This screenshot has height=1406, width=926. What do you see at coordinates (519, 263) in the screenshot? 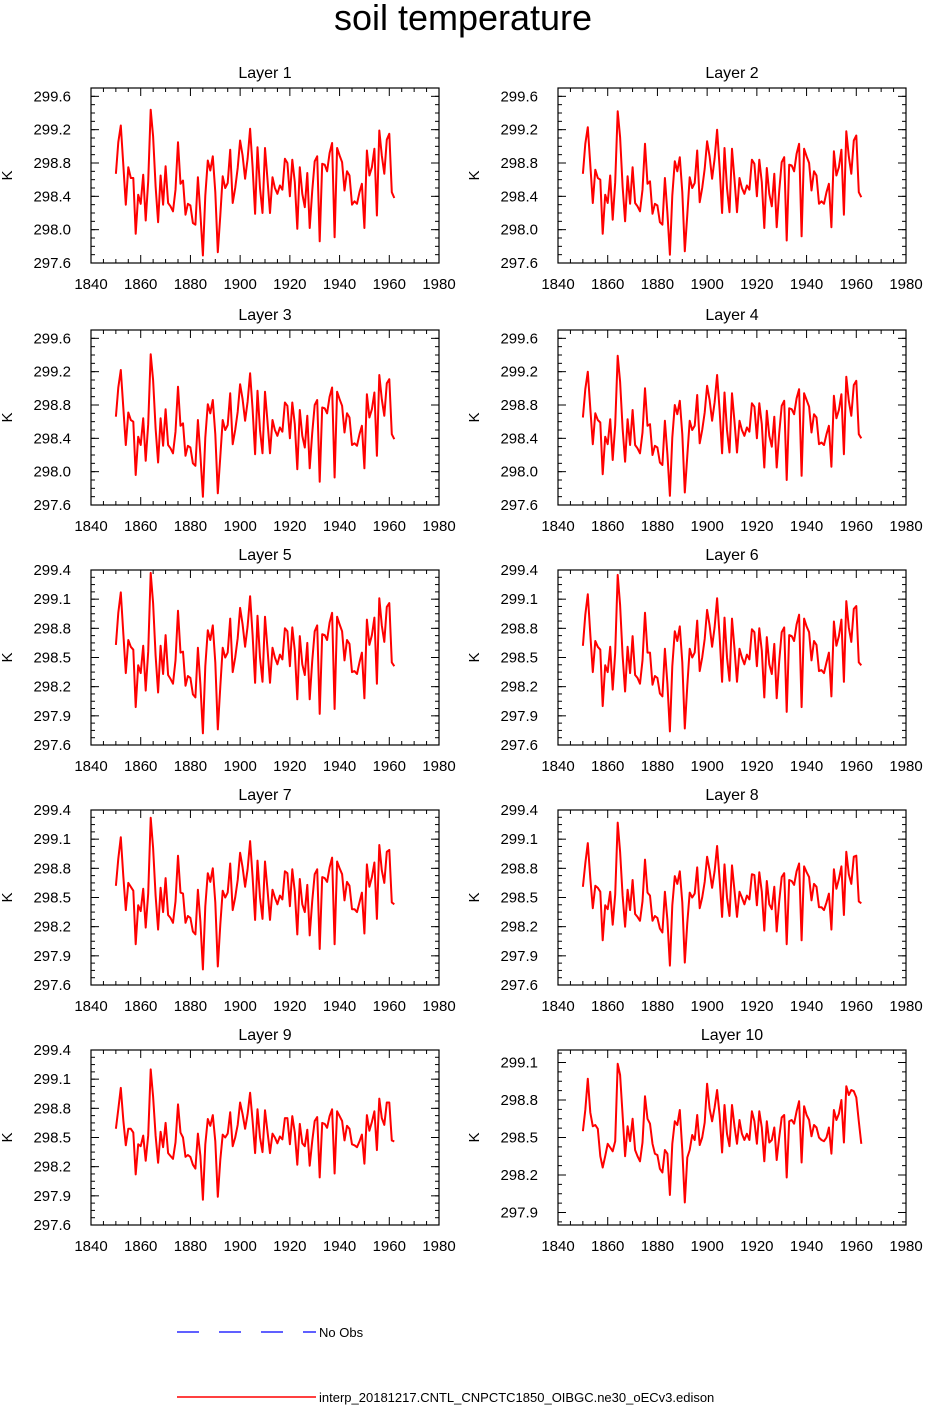
I see `y-tick-label: 297.6` at bounding box center [519, 263].